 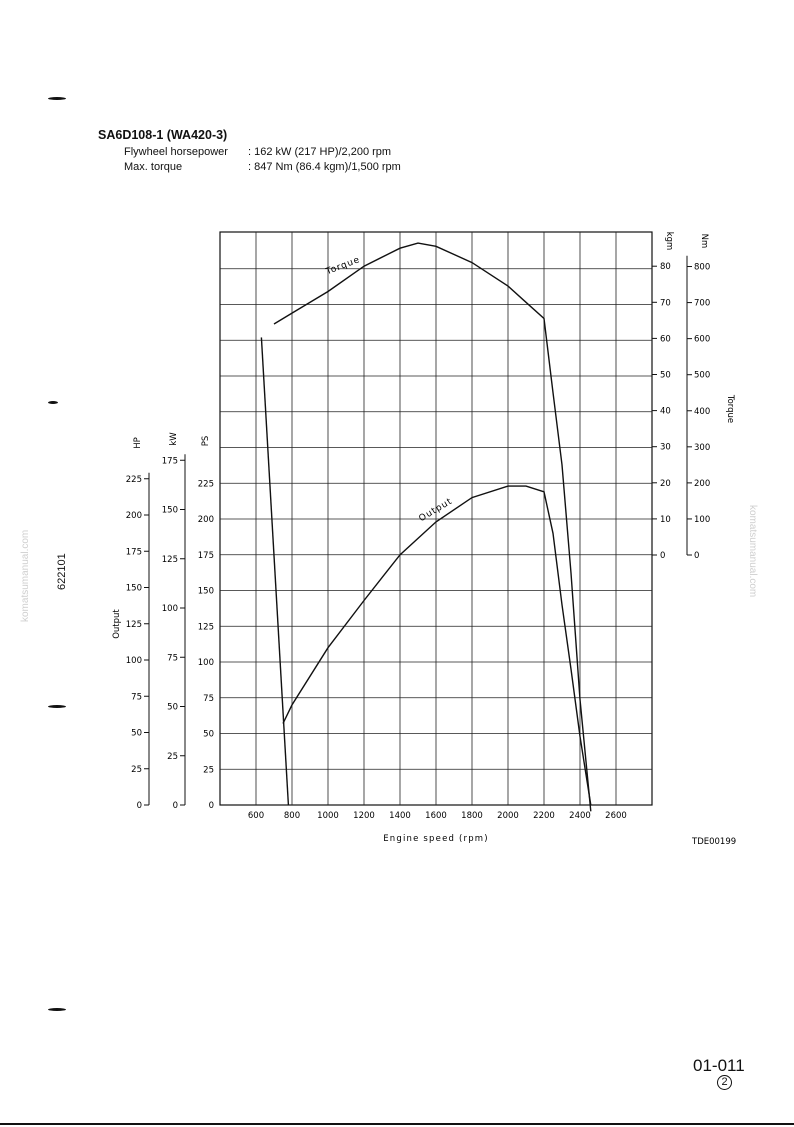 What do you see at coordinates (170, 560) in the screenshot?
I see `kw-tick-label: 125` at bounding box center [170, 560].